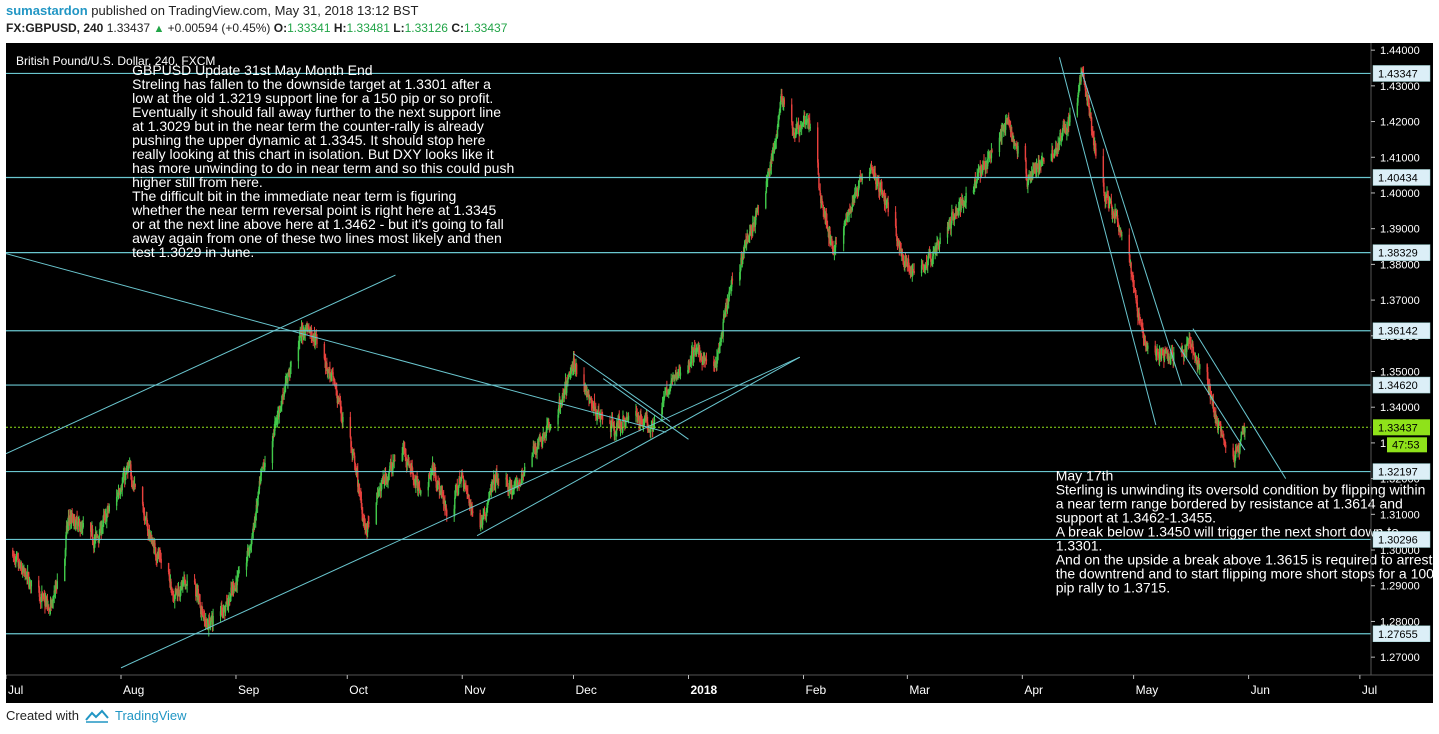 This screenshot has height=734, width=1439. What do you see at coordinates (197, 182) in the screenshot?
I see `annotation-line: higher still from here.` at bounding box center [197, 182].